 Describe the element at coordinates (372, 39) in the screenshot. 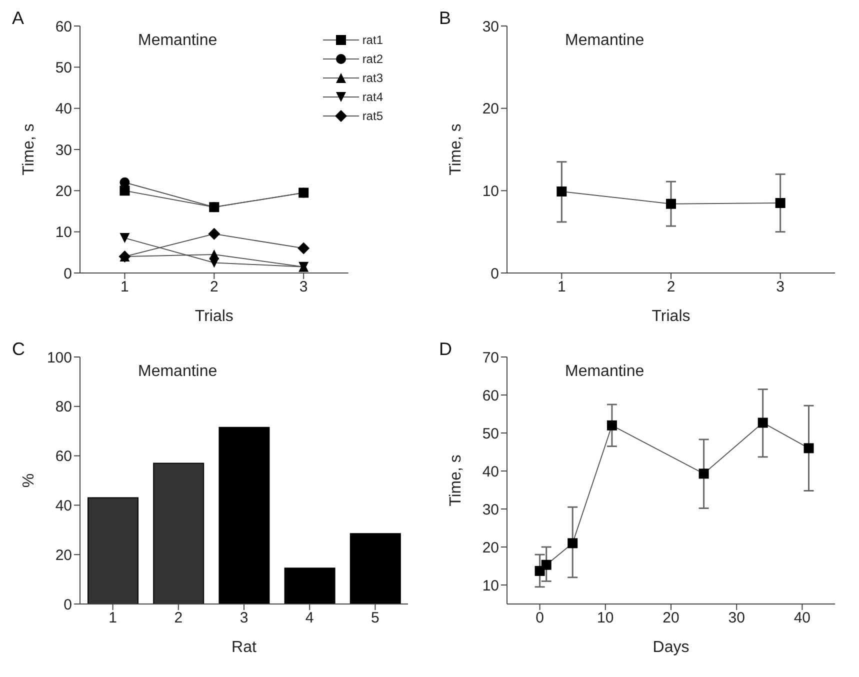

I see `legend-label: rat1` at that location.